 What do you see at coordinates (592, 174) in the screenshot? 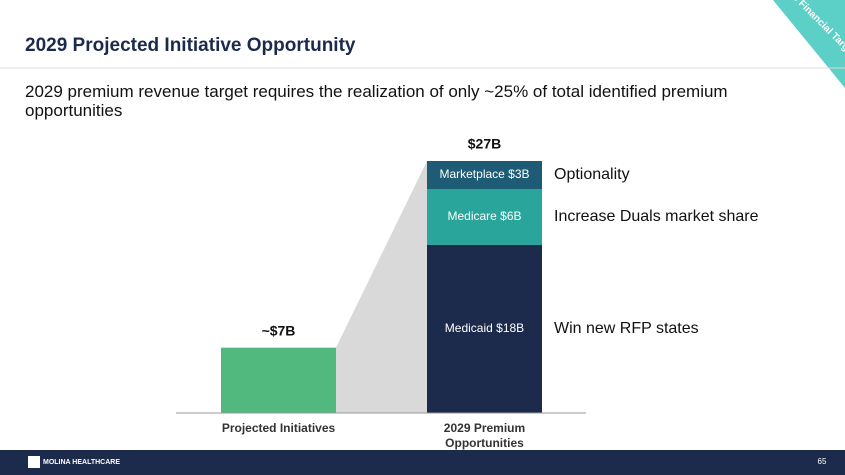
I see `annotation: Optionality` at bounding box center [592, 174].